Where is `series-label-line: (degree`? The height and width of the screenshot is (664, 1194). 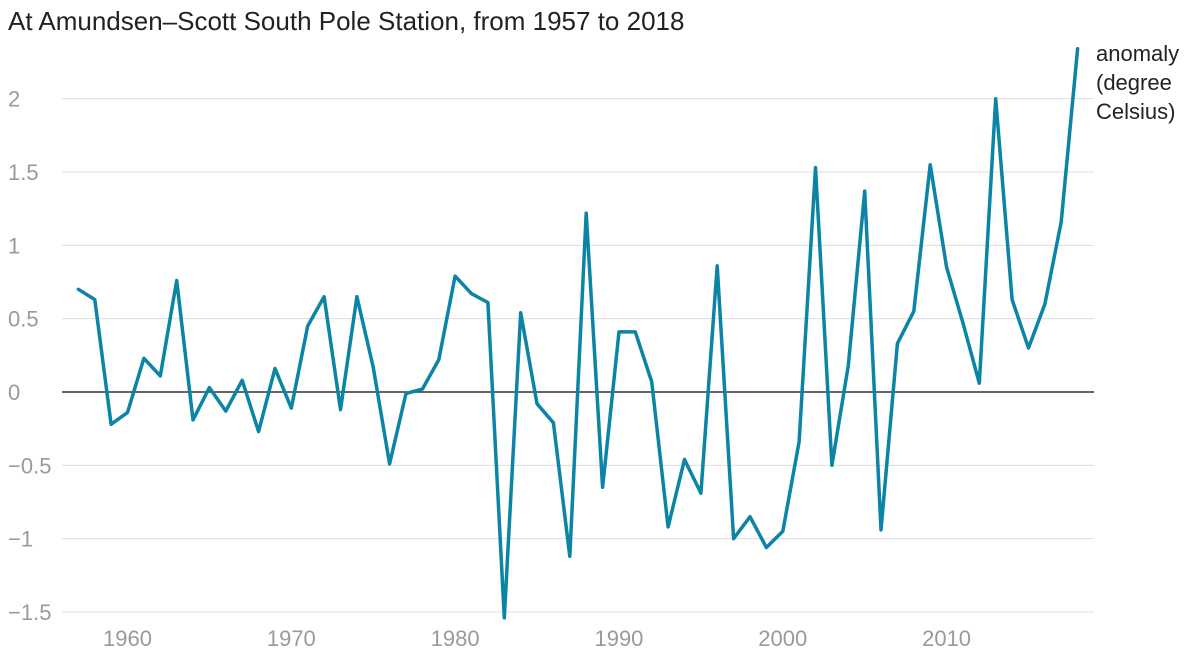
series-label-line: (degree is located at coordinates (1134, 82).